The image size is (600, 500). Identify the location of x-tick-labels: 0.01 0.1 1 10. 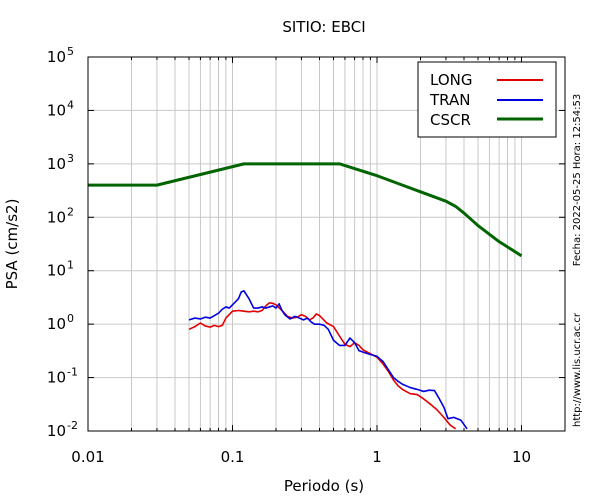
(301, 457).